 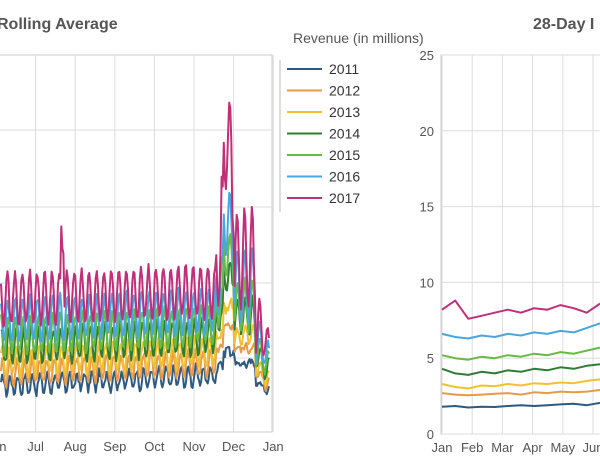 I want to click on legend-label-2015: 2015, so click(x=344, y=155).